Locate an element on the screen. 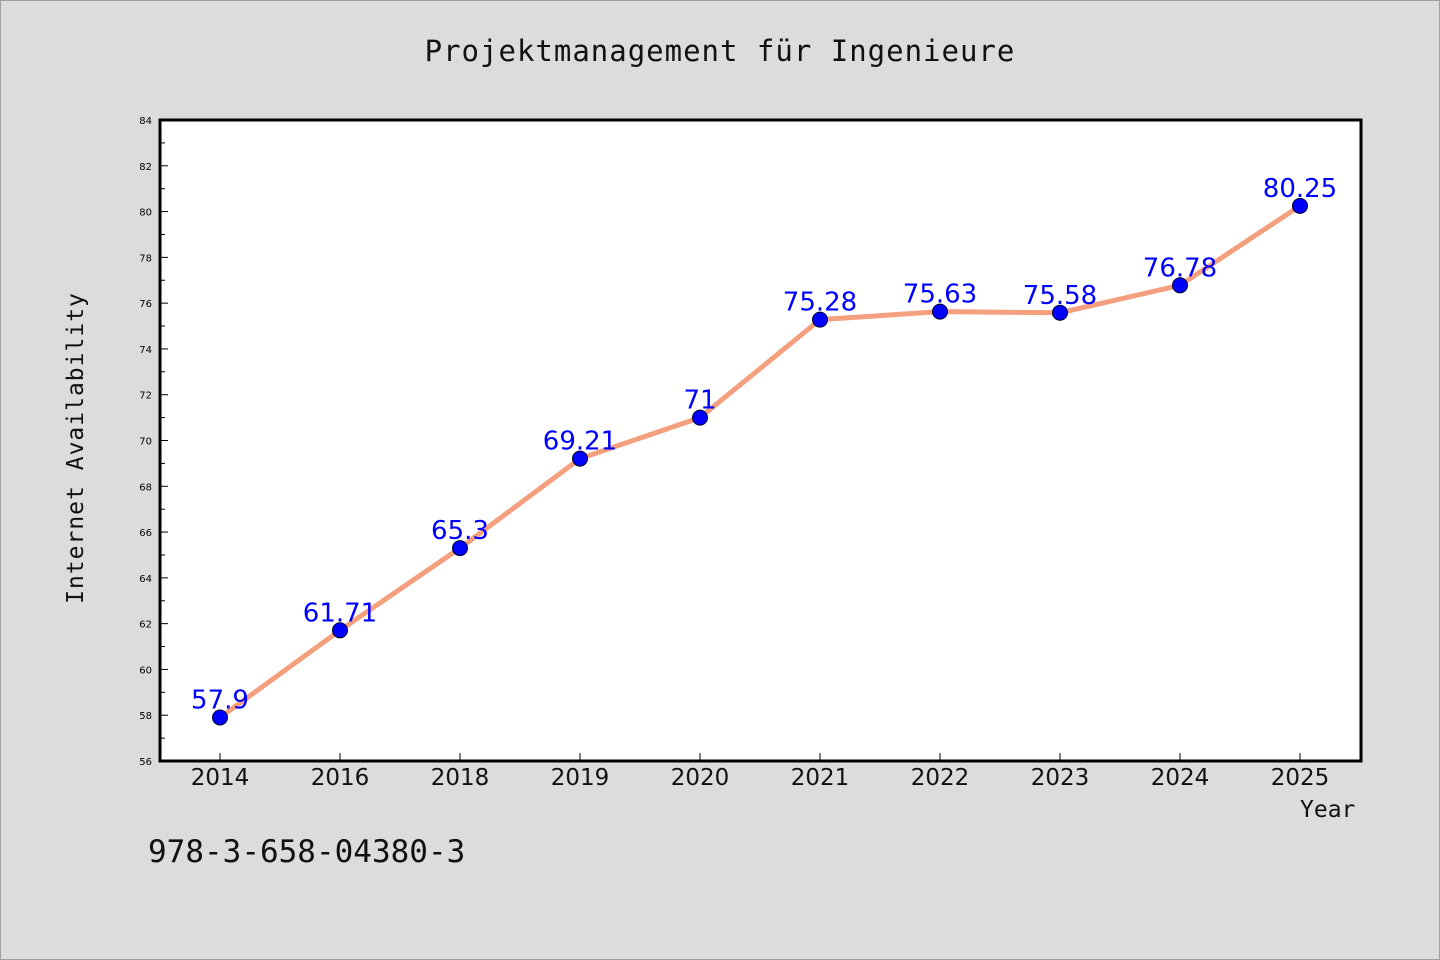 The width and height of the screenshot is (1440, 960). y-tick-label: 84 is located at coordinates (145, 121).